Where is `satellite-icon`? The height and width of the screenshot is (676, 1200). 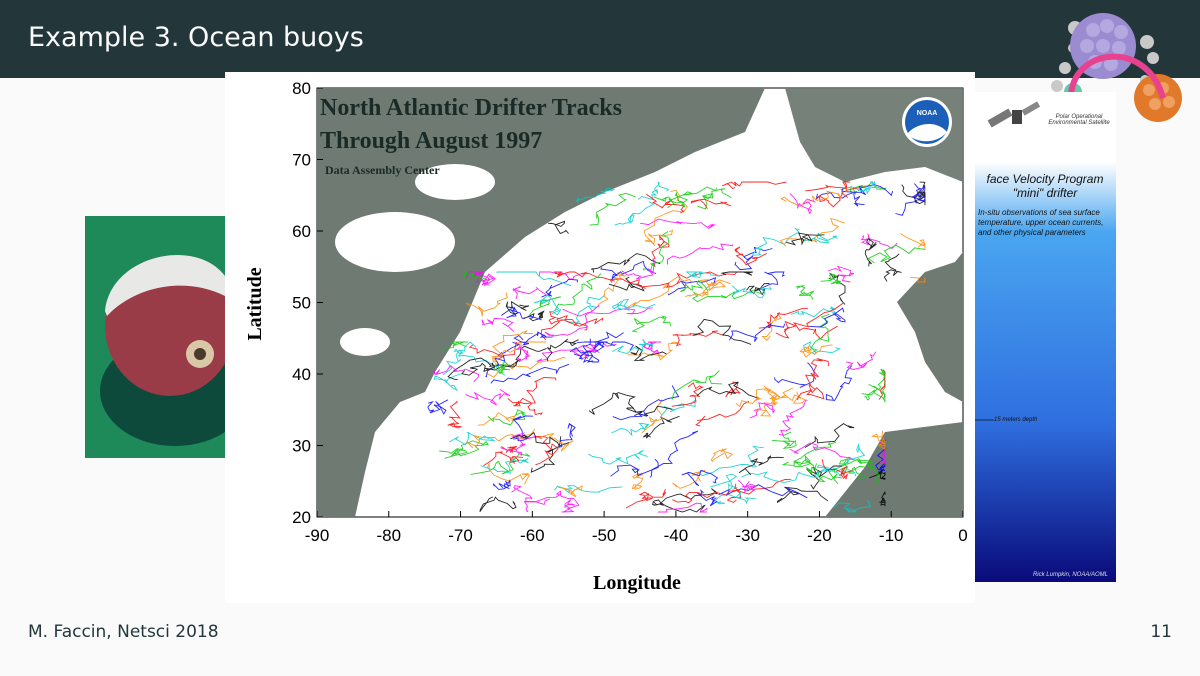 satellite-icon is located at coordinates (1014, 114).